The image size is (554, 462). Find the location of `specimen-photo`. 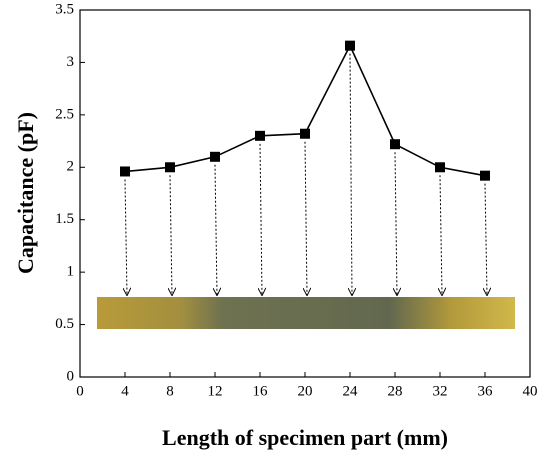

specimen-photo is located at coordinates (306, 313).